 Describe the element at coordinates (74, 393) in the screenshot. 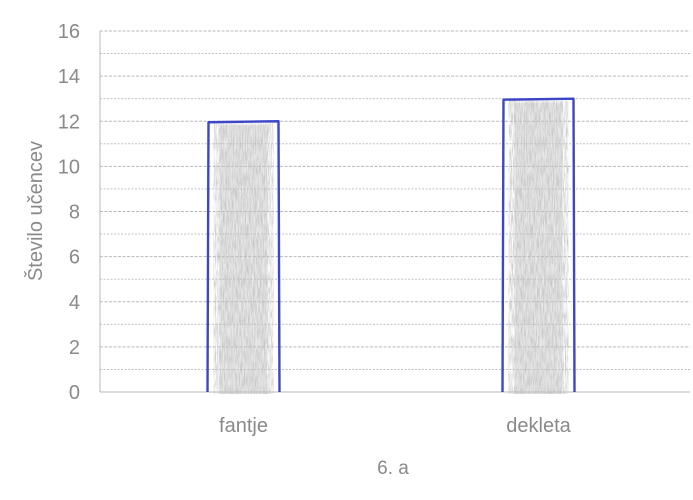

I see `y-tick-label: 0` at that location.